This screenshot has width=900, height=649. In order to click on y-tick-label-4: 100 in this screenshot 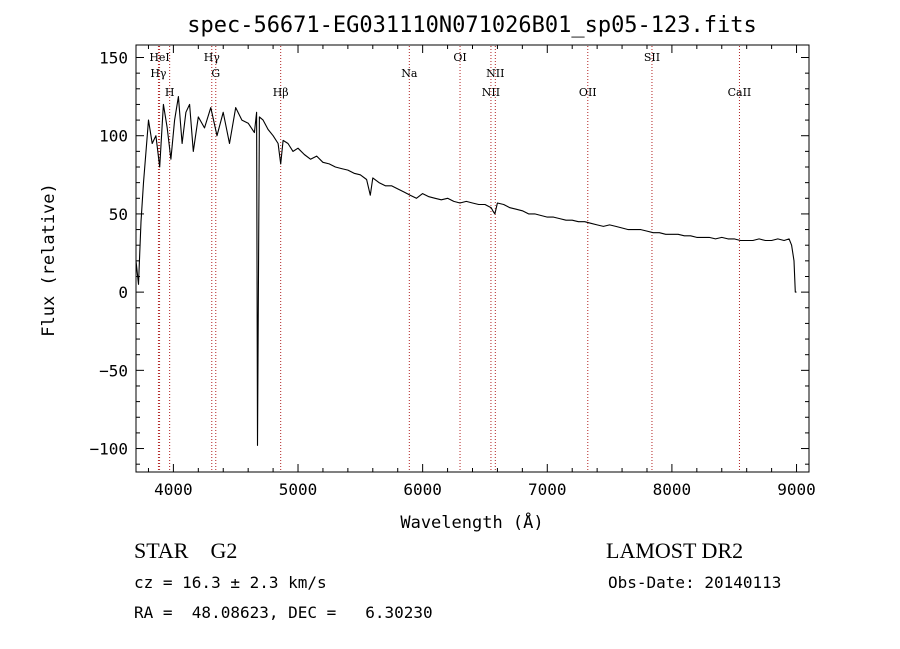, I will do `click(113, 136)`.